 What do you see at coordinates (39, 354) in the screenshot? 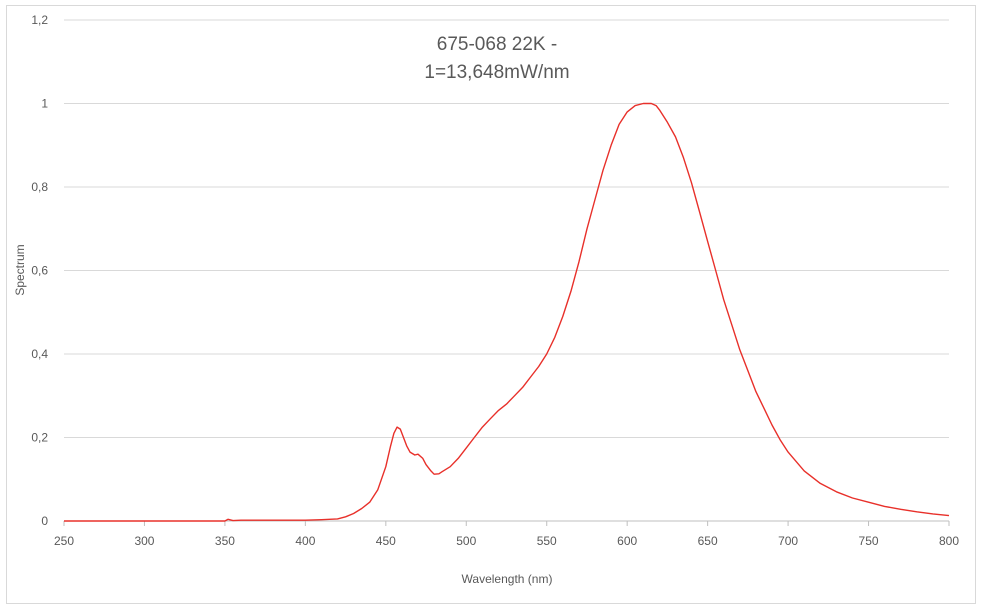
I see `y-tick-label: 0,4` at bounding box center [39, 354].